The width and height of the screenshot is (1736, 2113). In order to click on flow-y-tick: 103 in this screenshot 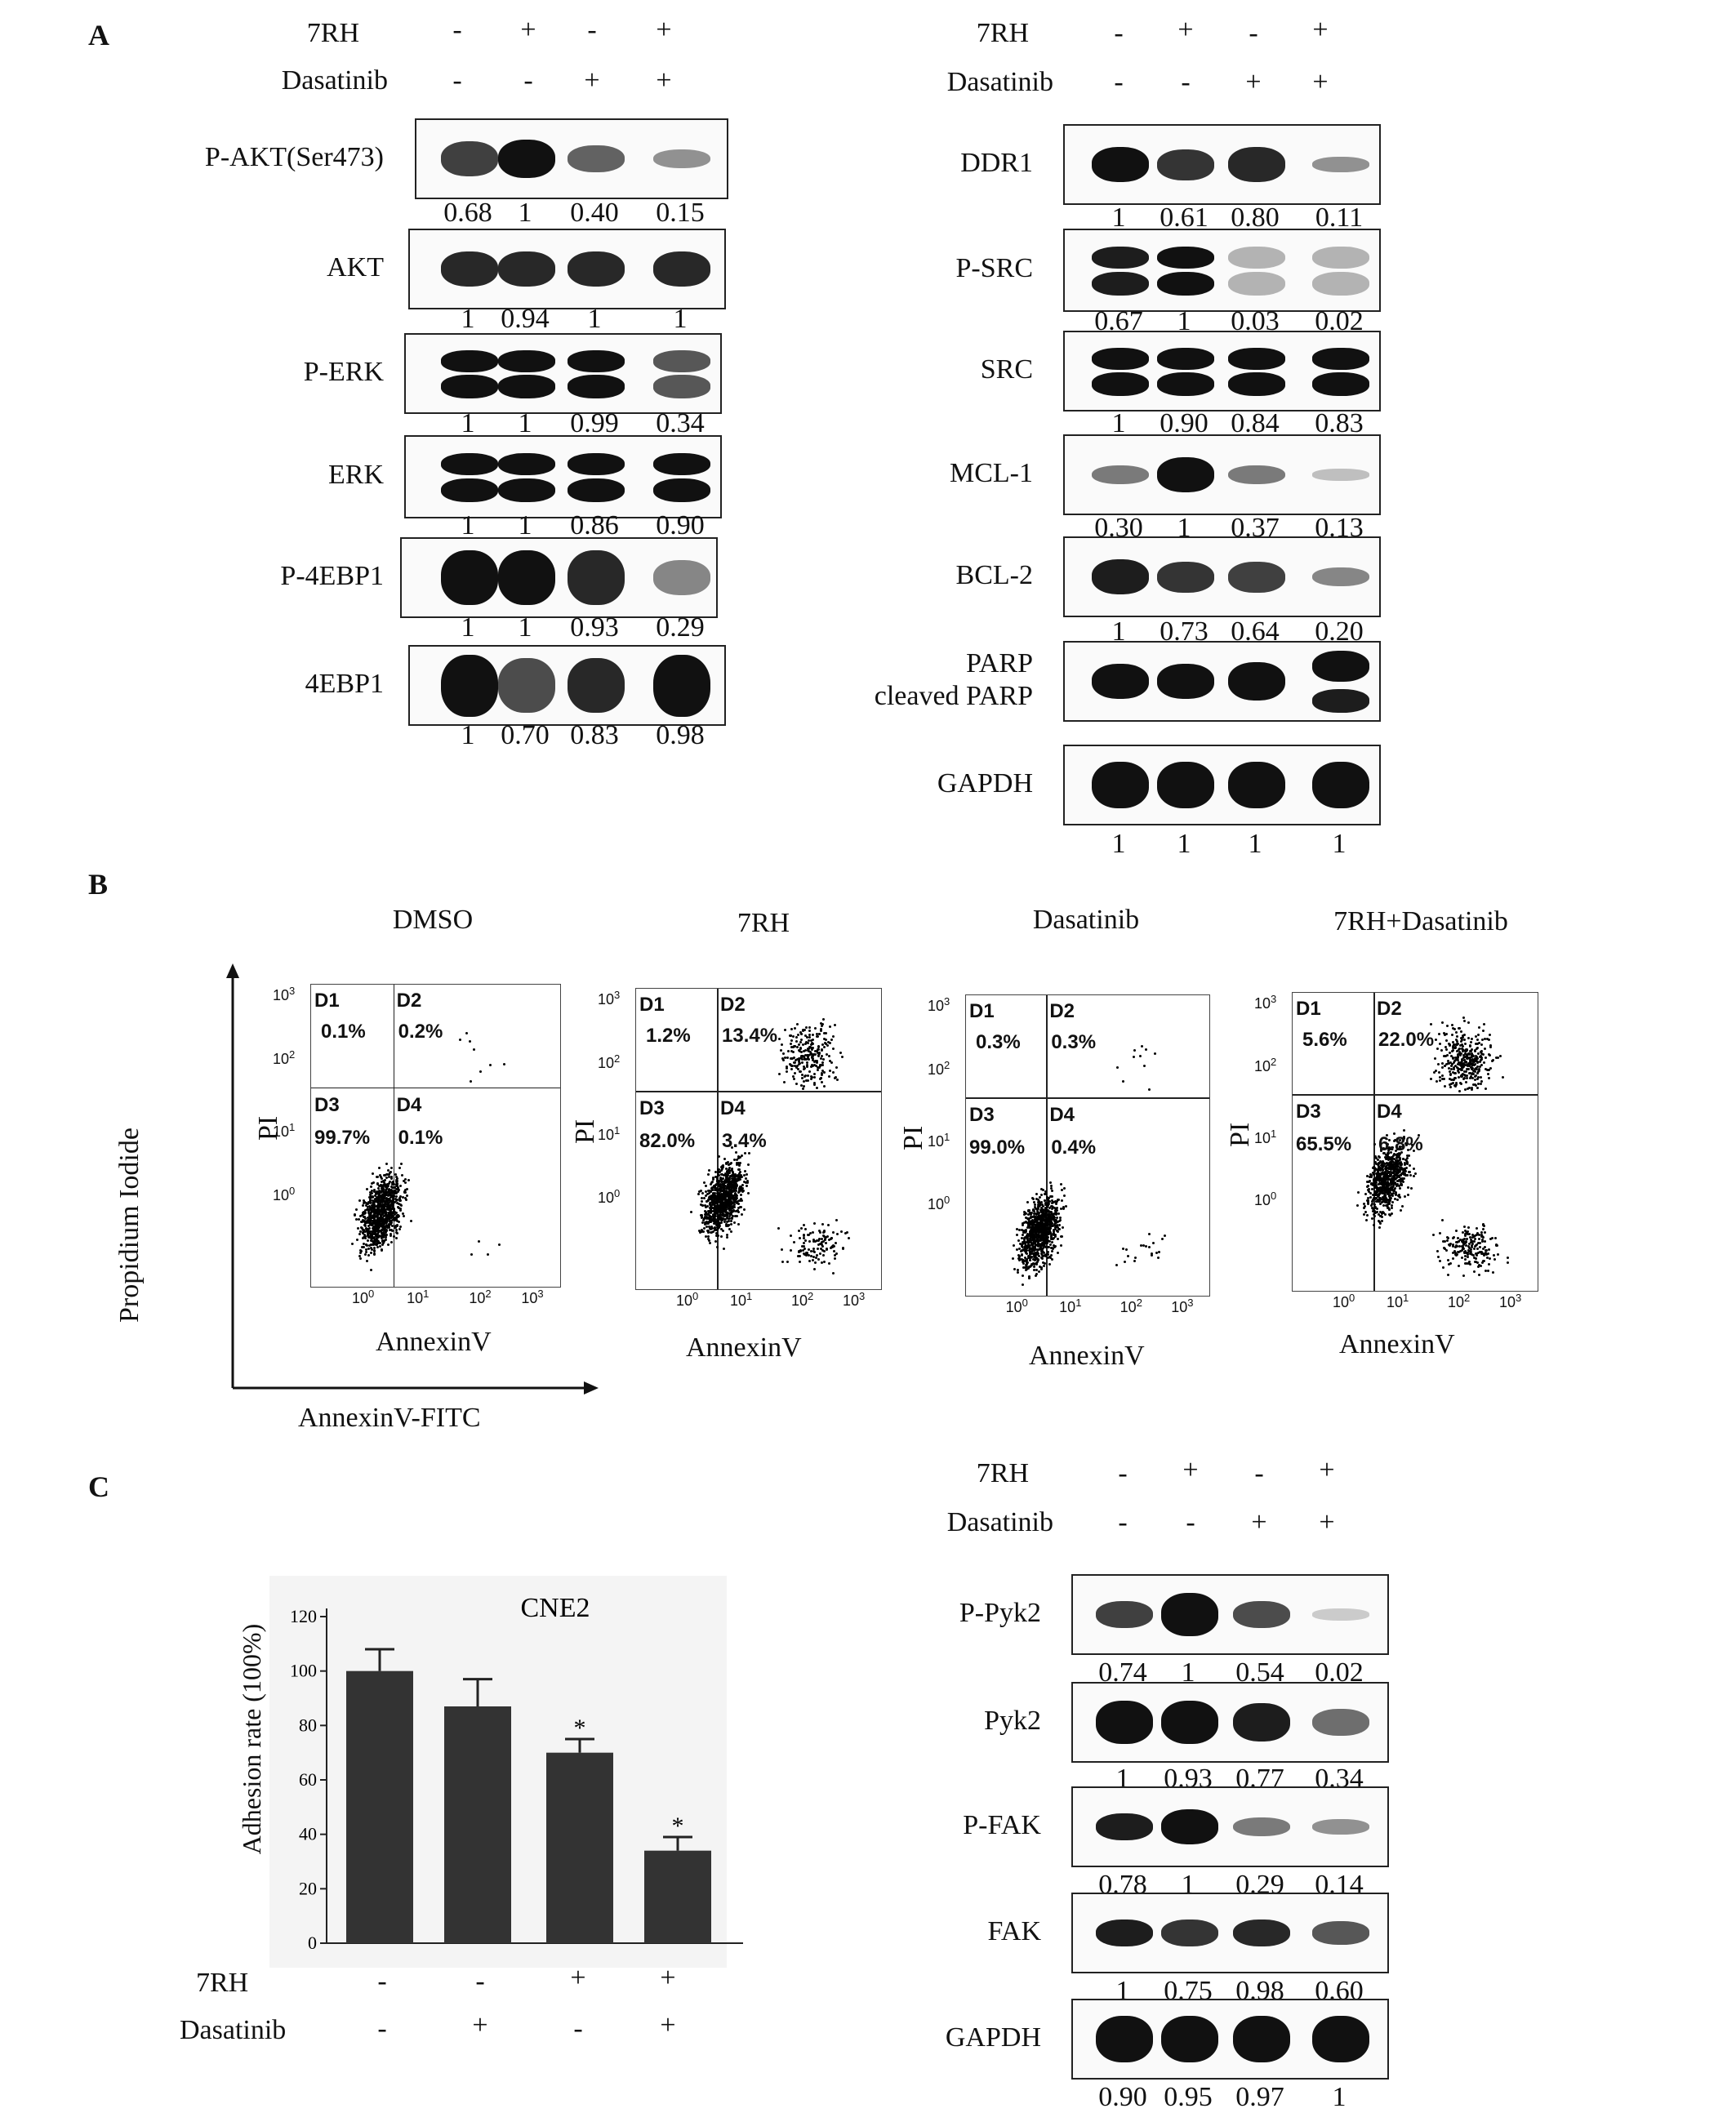, I will do `click(609, 999)`.